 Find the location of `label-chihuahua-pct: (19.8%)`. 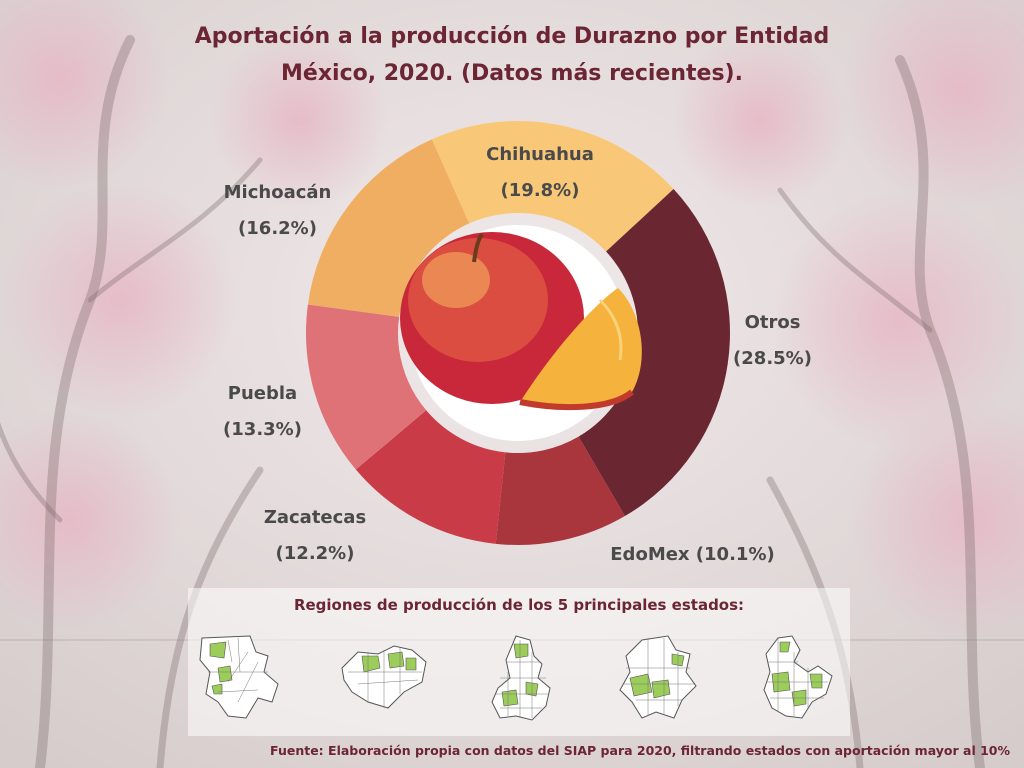

label-chihuahua-pct: (19.8%) is located at coordinates (540, 190).